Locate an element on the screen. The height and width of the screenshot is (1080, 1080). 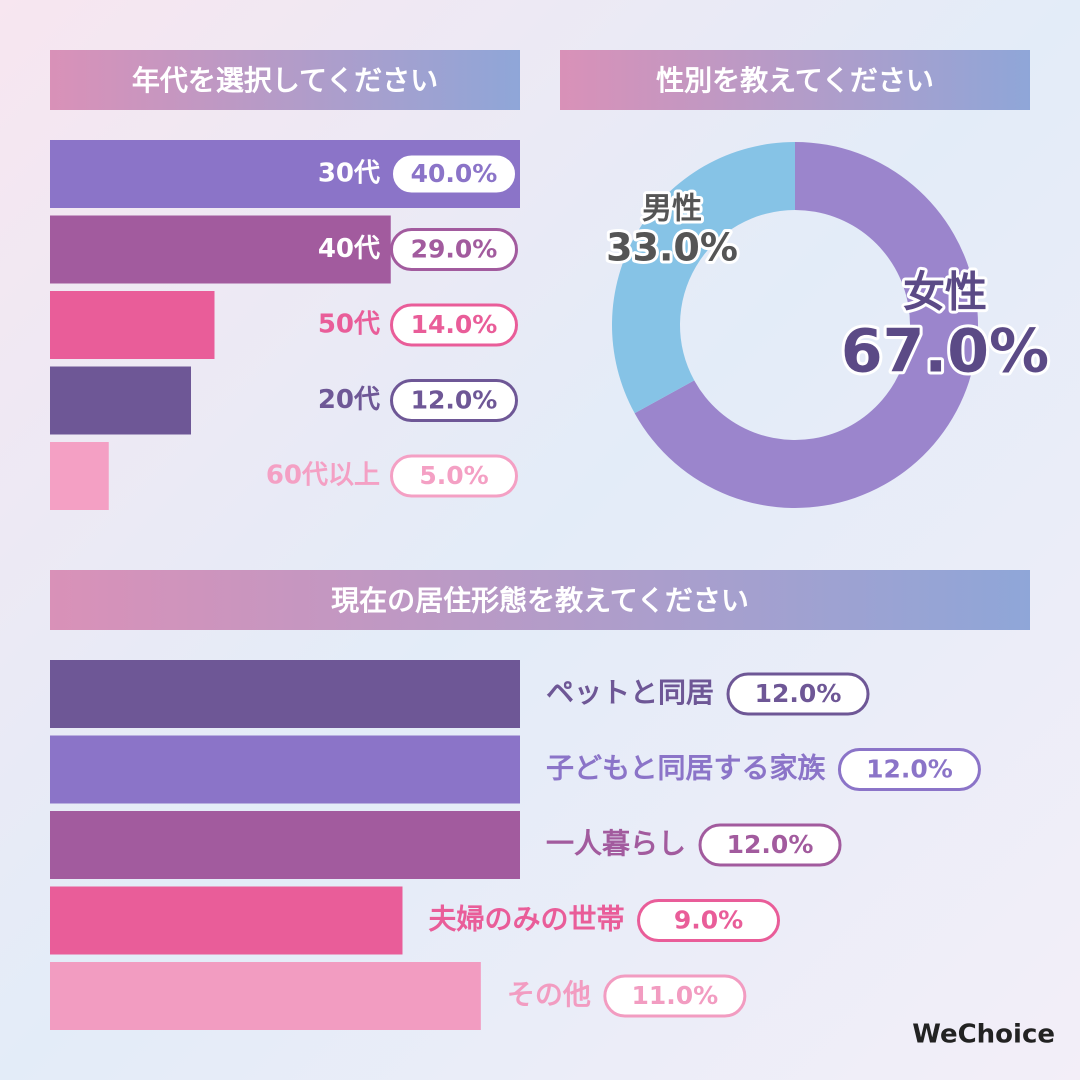
value-label: 9.0% is located at coordinates (708, 920).